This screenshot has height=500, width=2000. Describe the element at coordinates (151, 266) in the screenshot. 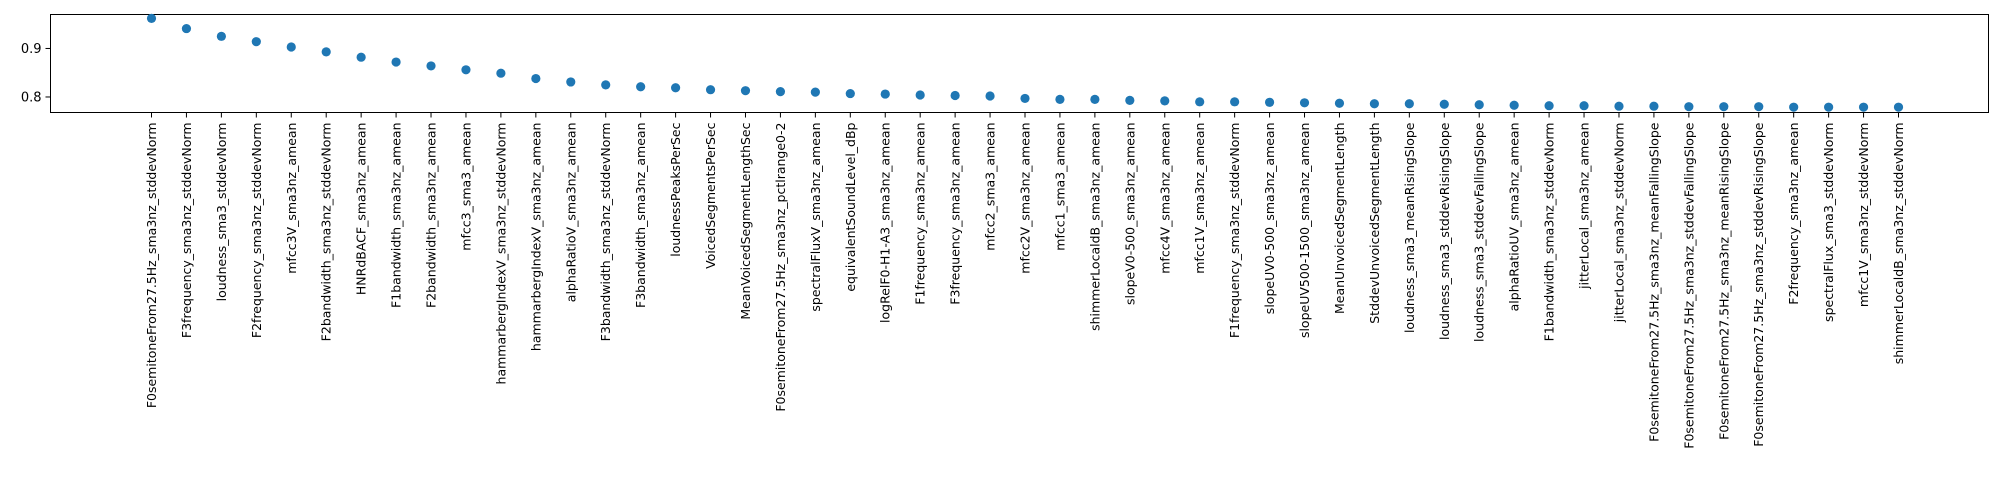

I see `x-tick-label: F0semitoneFrom27.5Hz_sma3nz_stddevNorm` at that location.